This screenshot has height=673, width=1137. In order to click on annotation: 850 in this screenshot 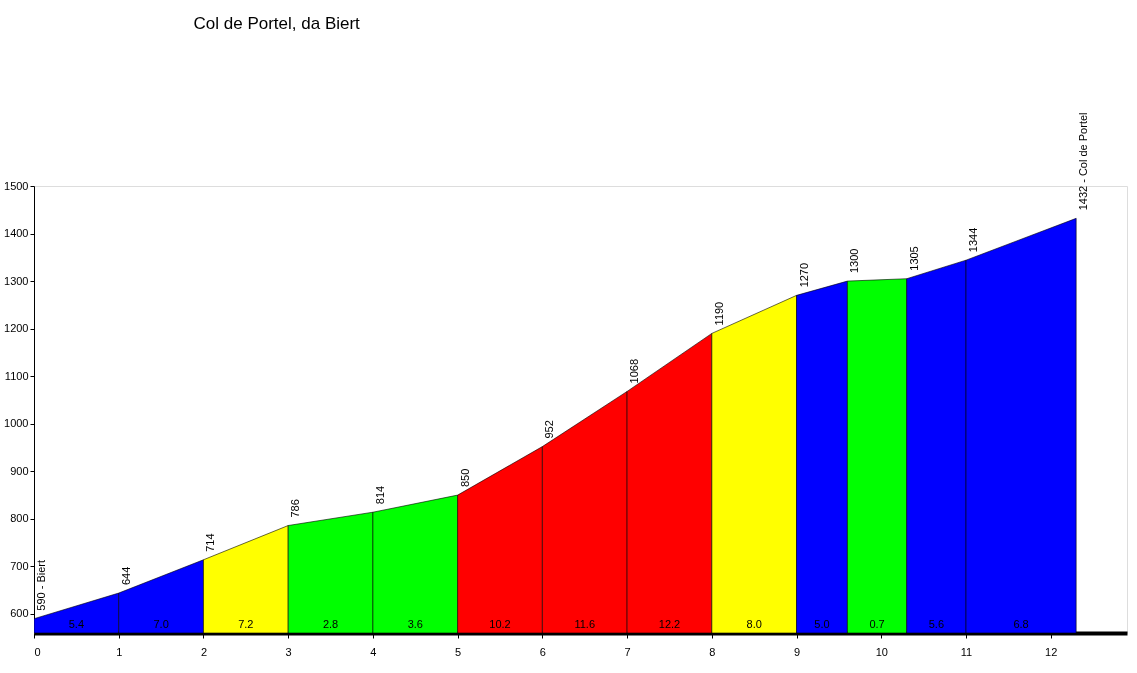, I will do `click(464, 478)`.